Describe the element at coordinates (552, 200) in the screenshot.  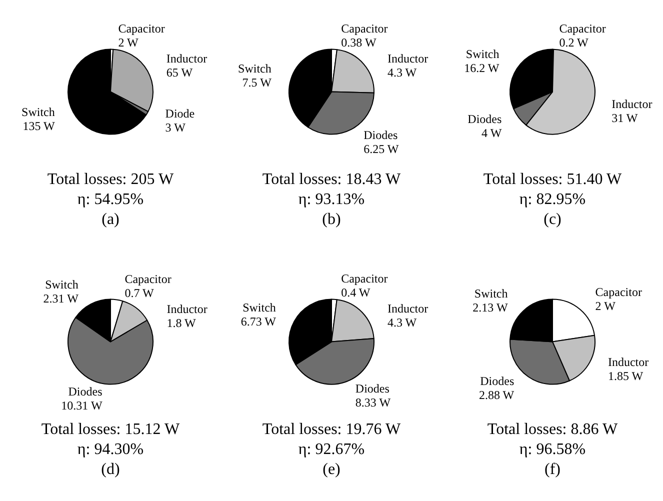
I see `text: η: 82.95%` at that location.